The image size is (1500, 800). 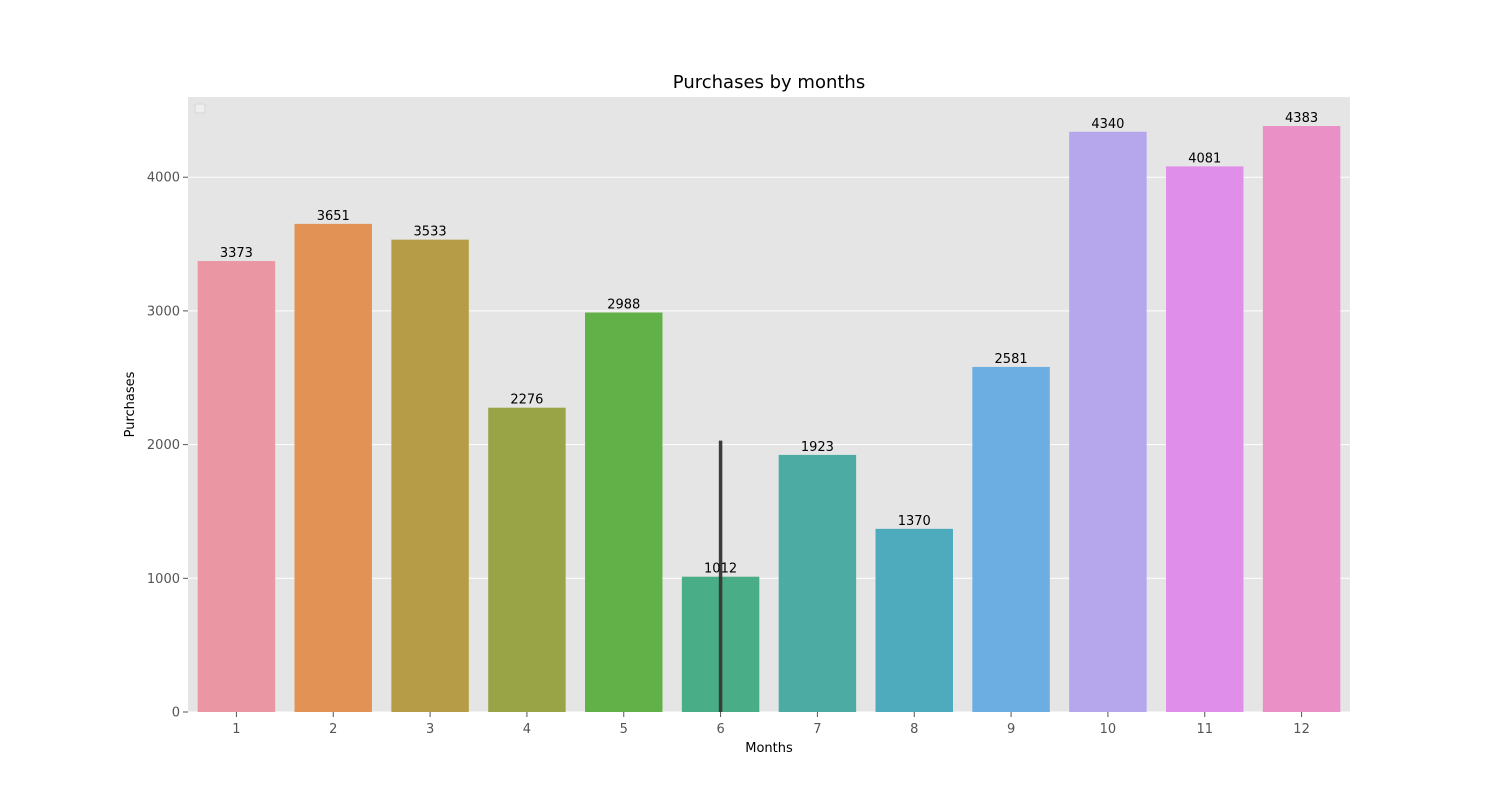 I want to click on y-tick-label: 3000, so click(x=163, y=311).